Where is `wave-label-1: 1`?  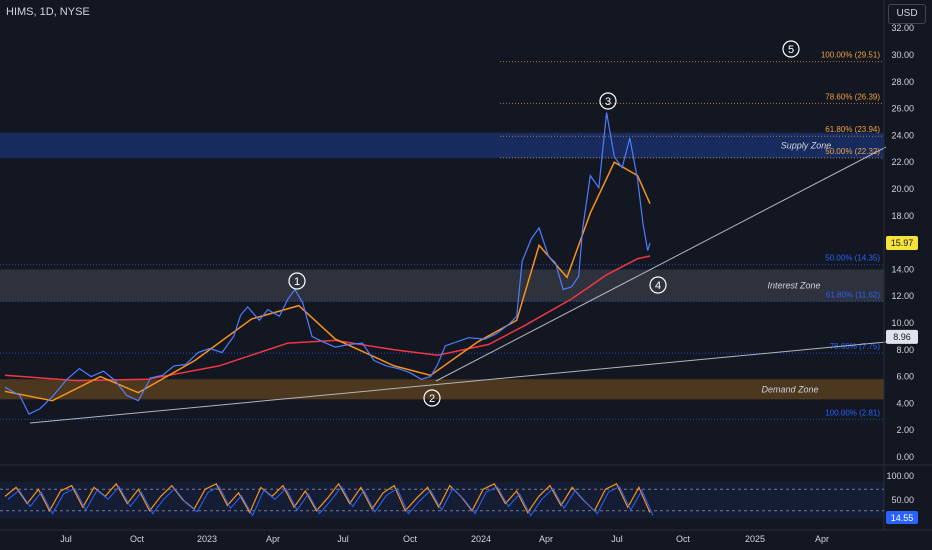 wave-label-1: 1 is located at coordinates (297, 282).